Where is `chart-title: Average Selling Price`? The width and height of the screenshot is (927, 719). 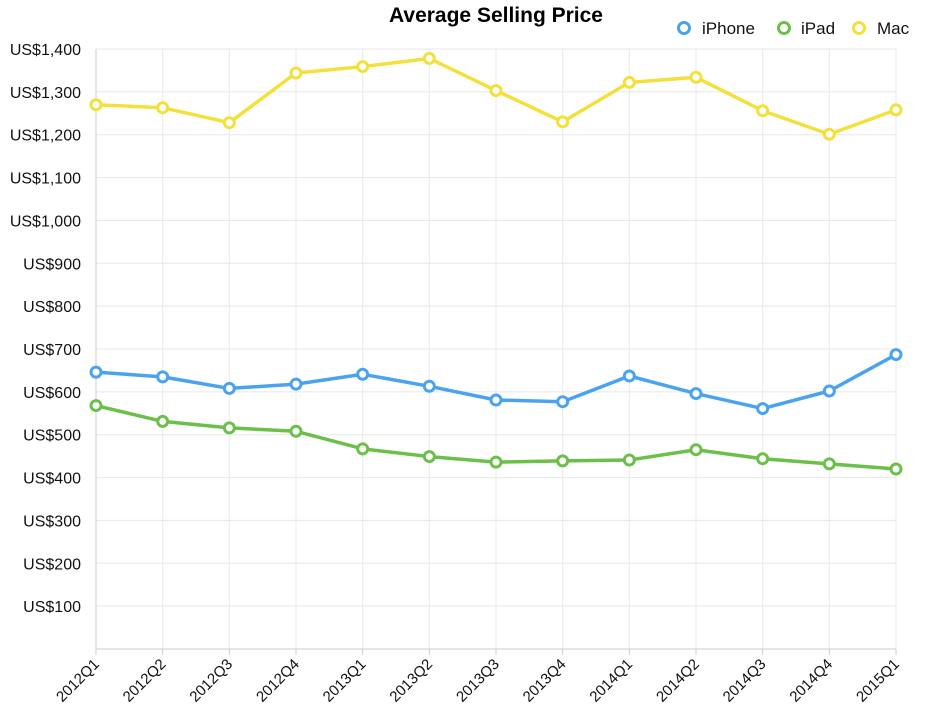
chart-title: Average Selling Price is located at coordinates (496, 15).